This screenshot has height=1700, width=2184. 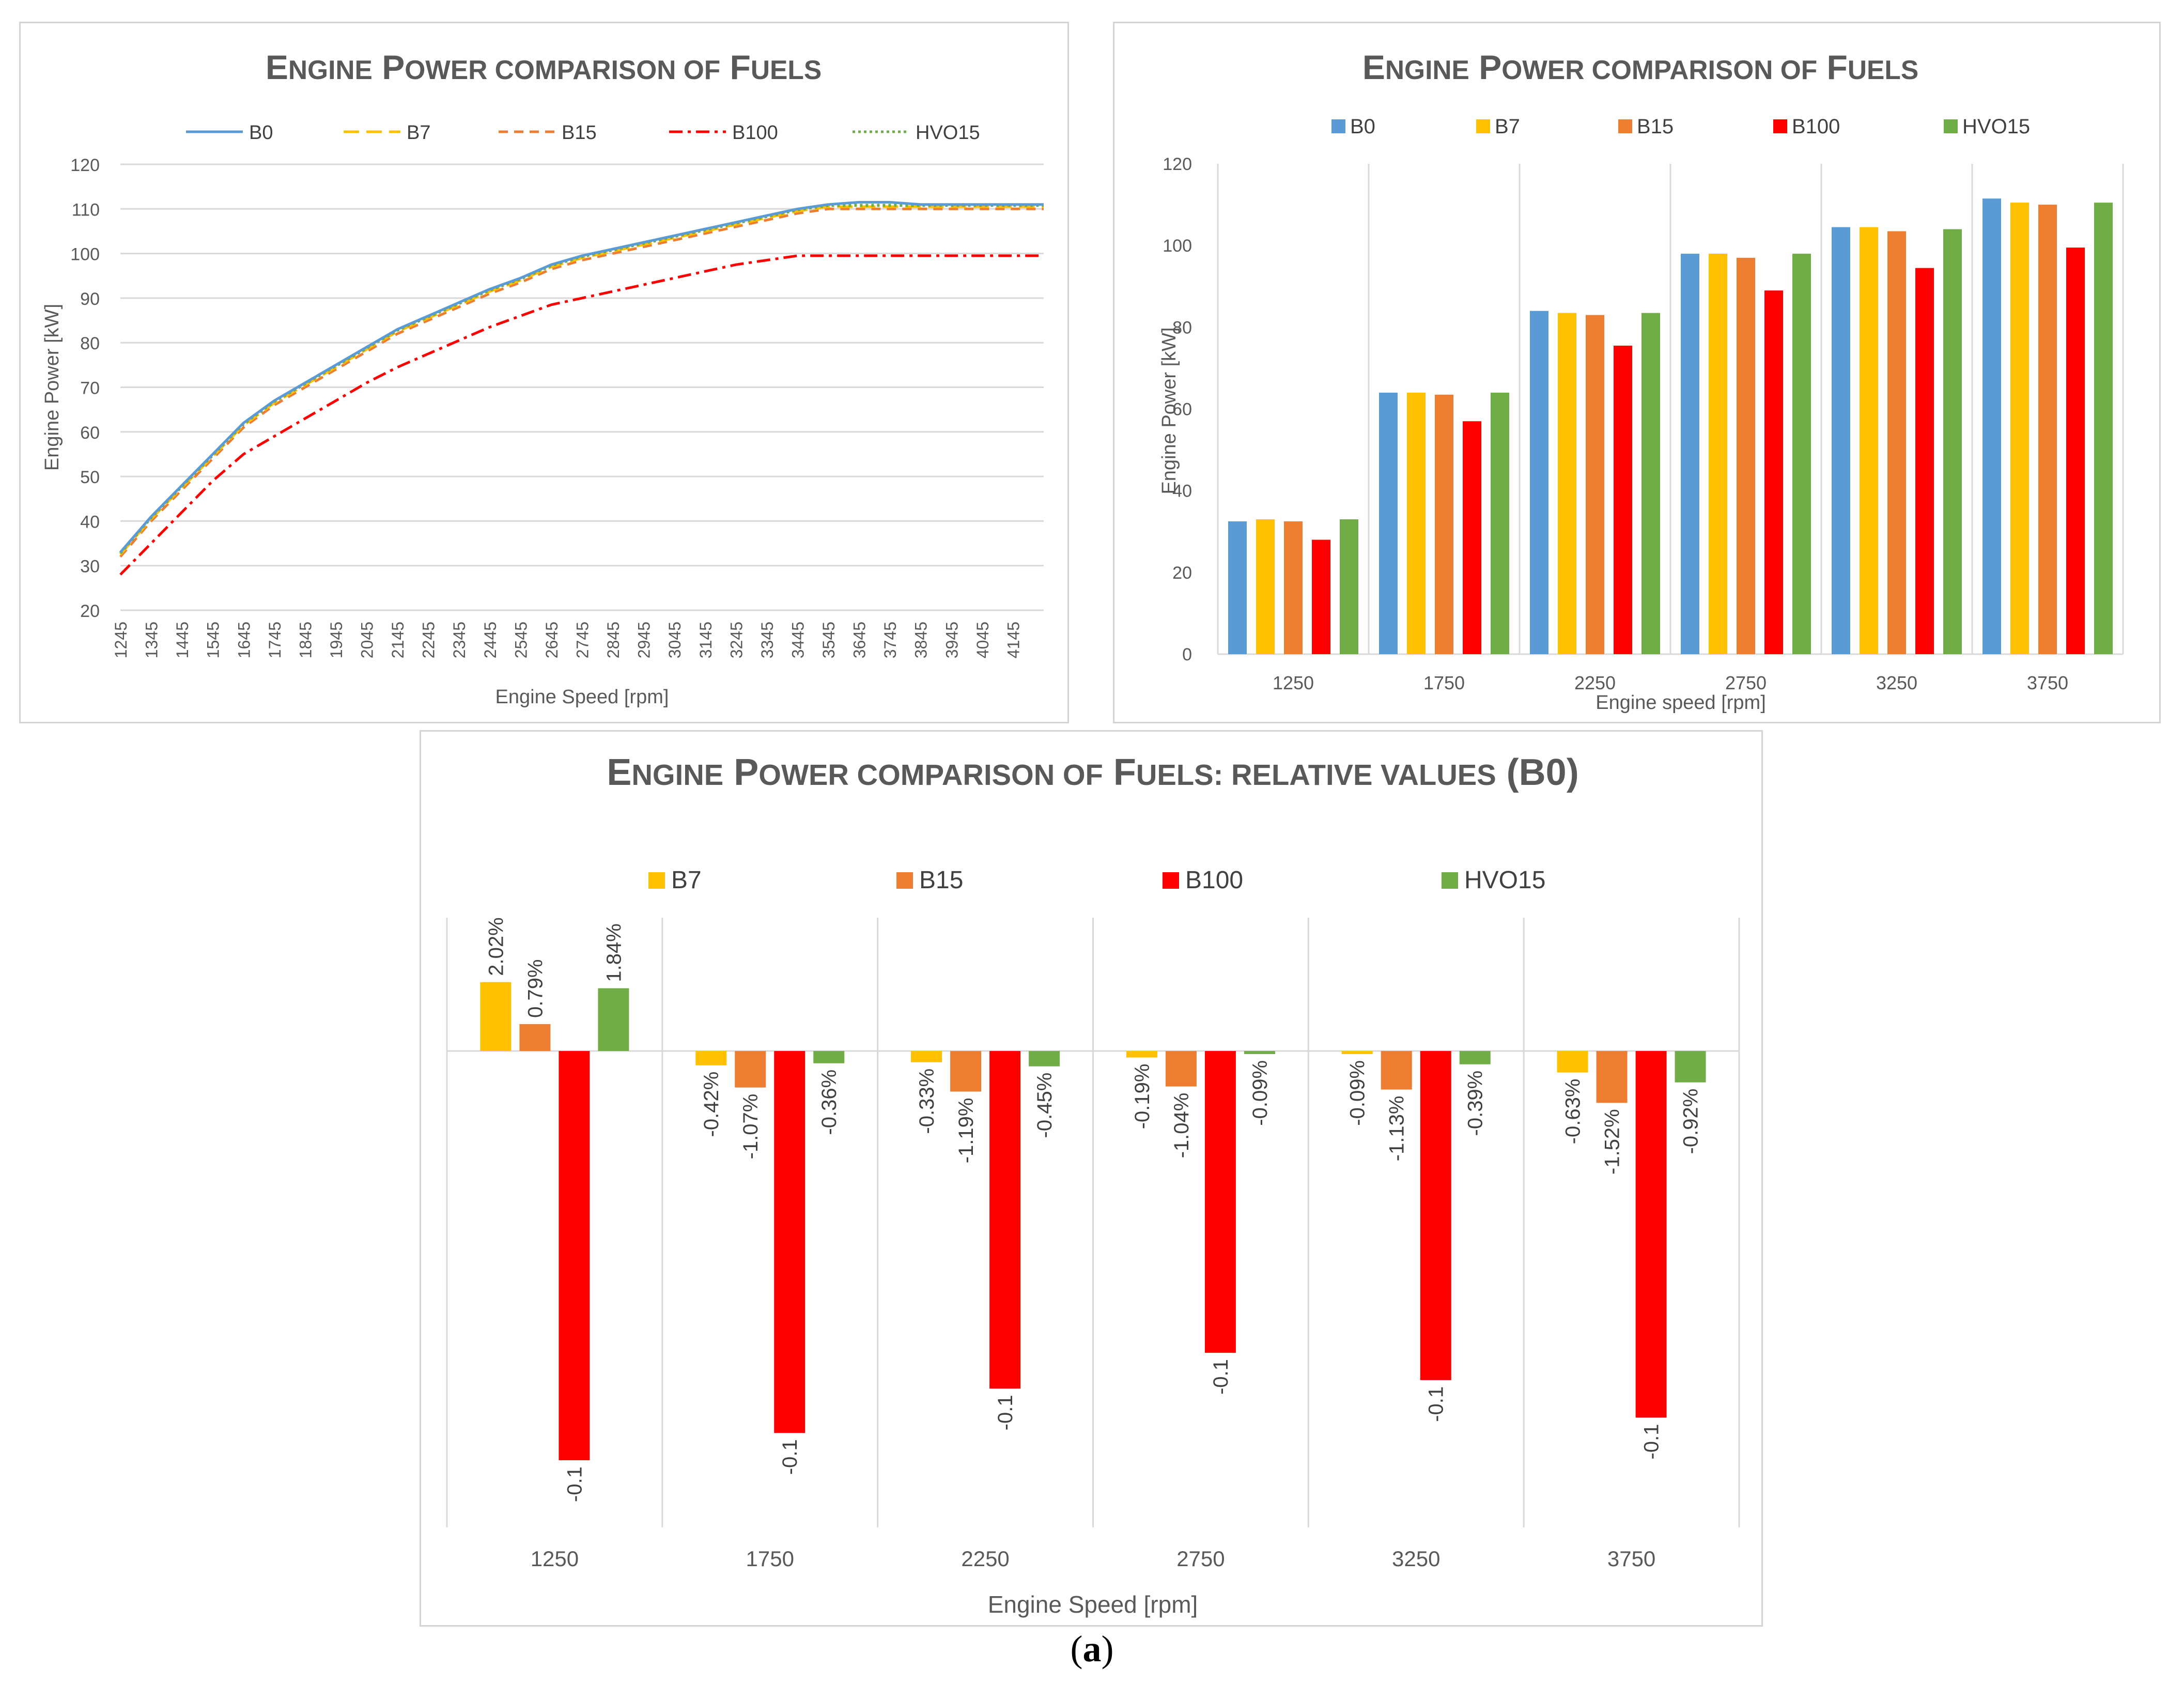 I want to click on x-tick-label: 3745, so click(x=890, y=640).